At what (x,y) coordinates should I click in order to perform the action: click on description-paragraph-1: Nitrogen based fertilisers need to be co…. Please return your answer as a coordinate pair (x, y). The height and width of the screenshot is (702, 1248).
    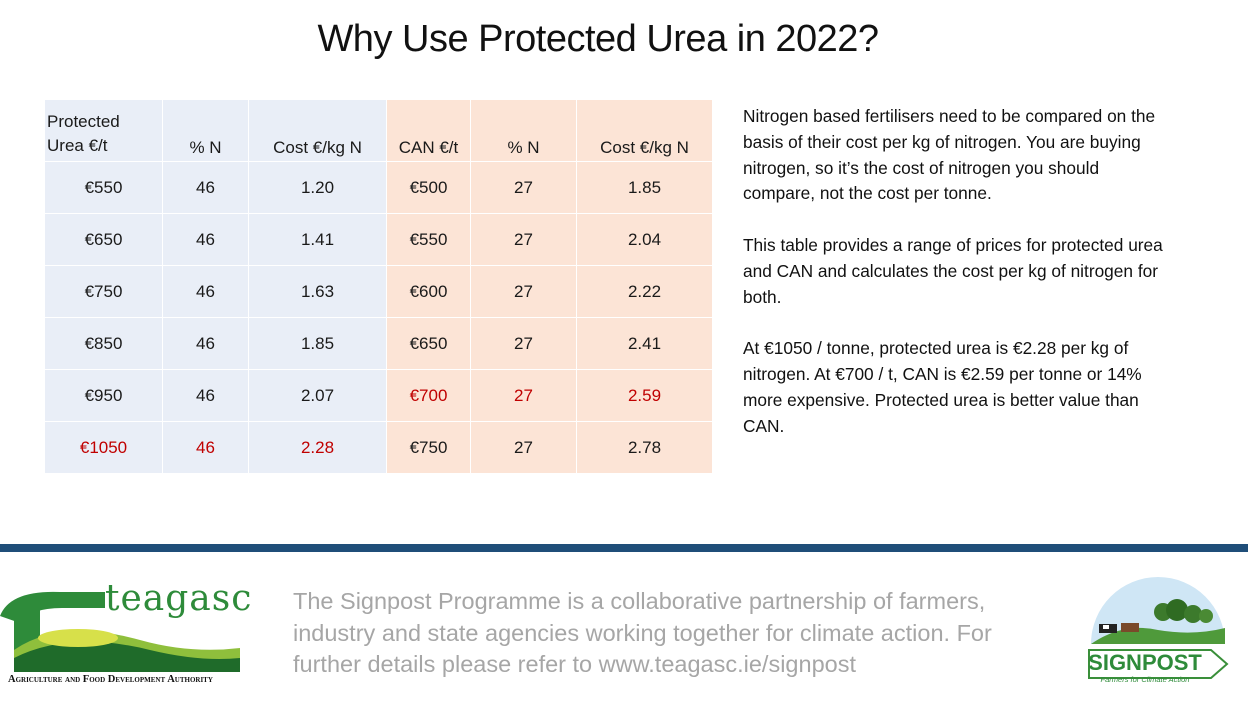
    Looking at the image, I should click on (949, 155).